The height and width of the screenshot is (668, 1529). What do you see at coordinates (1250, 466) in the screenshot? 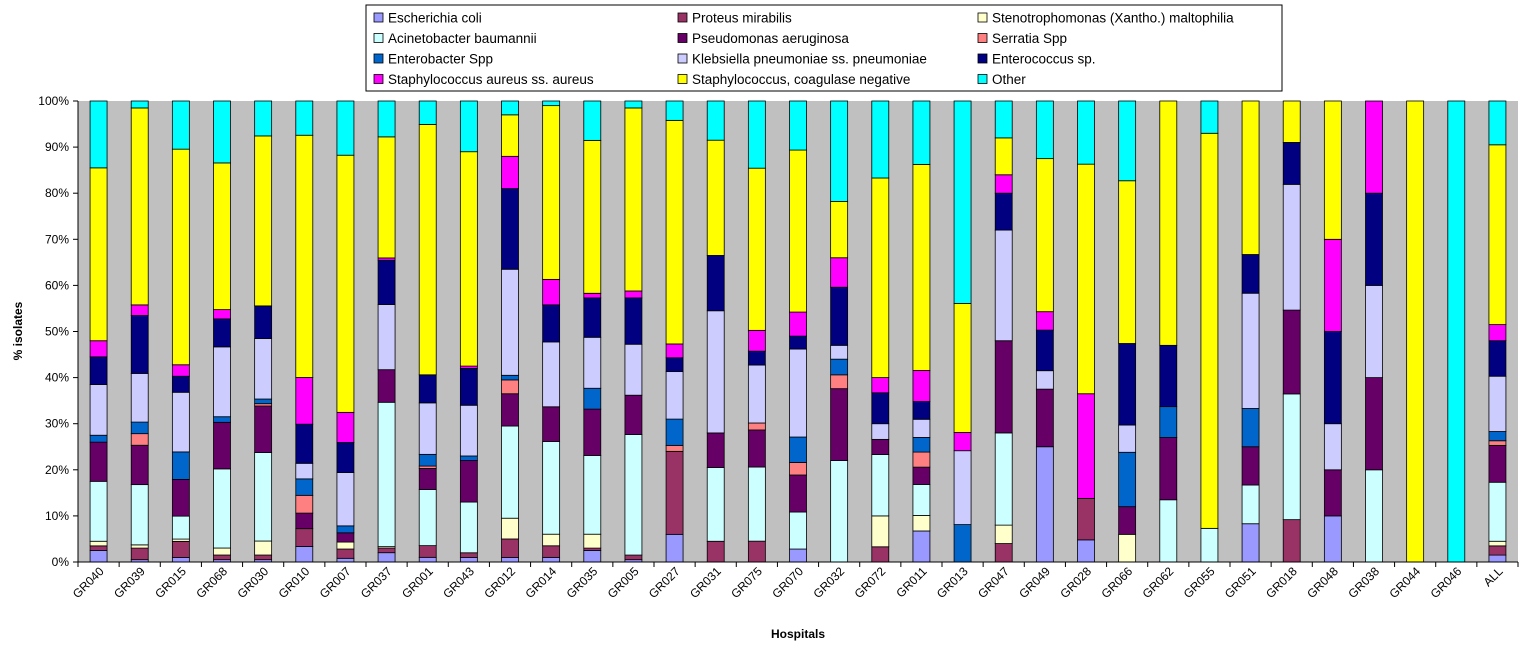
I see `bar-segment-gr051-s4` at bounding box center [1250, 466].